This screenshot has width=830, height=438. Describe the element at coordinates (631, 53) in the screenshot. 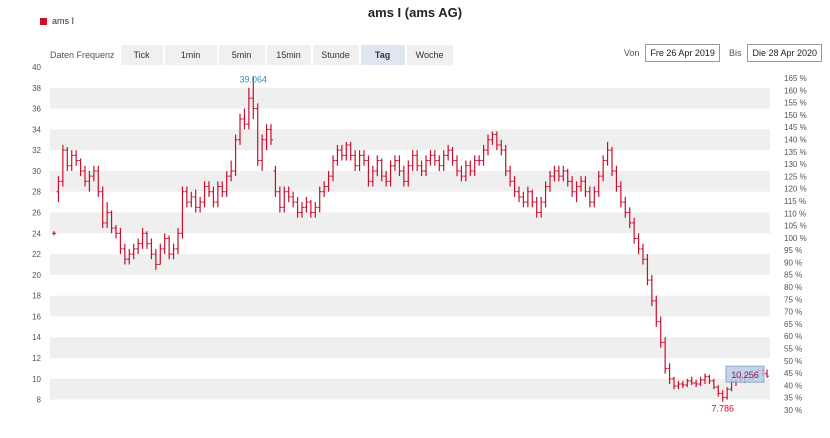

I see `from-label: Von` at that location.